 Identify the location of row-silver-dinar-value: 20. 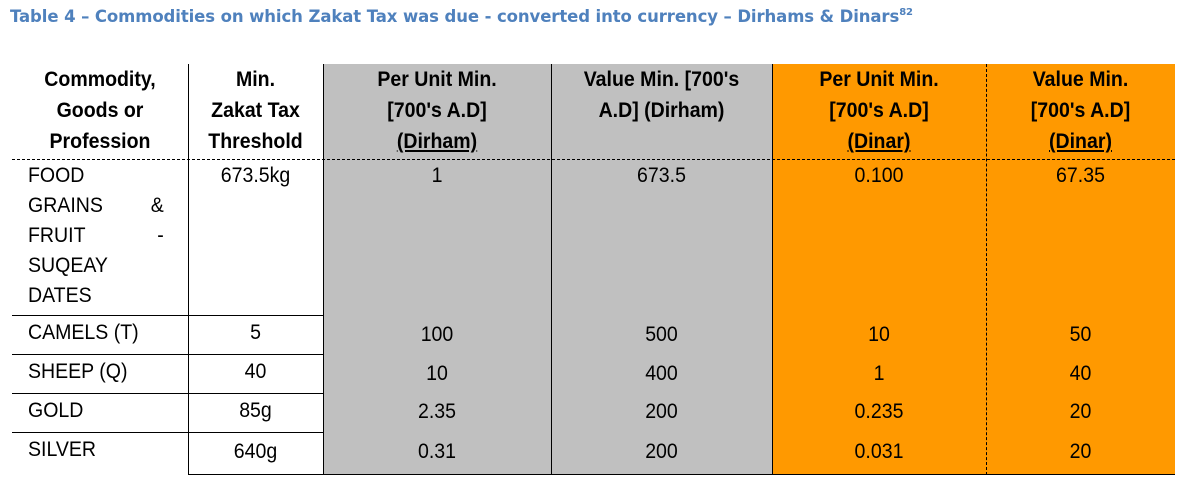
(1080, 451).